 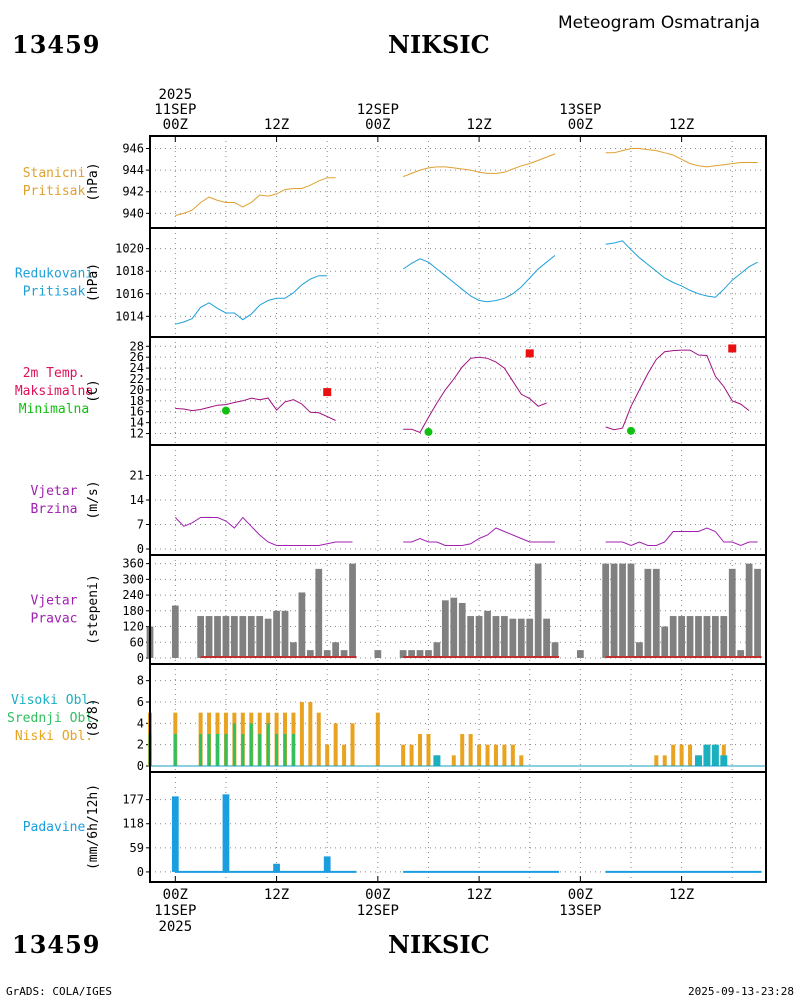 I want to click on y-tick-label: 22, so click(x=137, y=379).